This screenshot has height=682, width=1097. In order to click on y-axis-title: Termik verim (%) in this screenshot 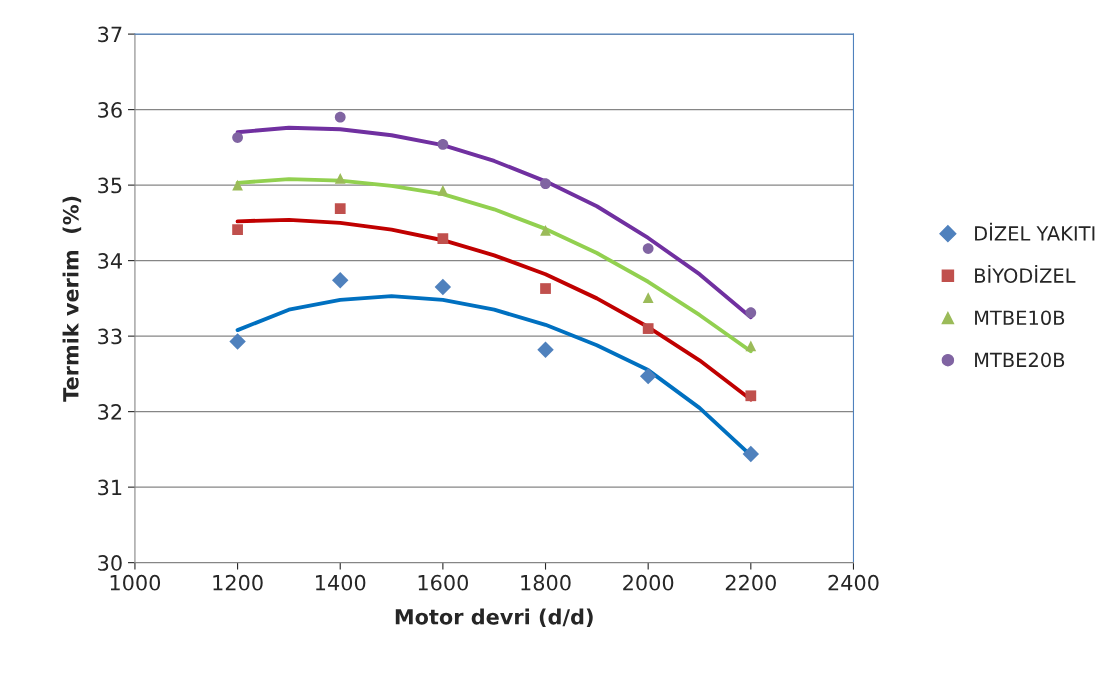, I will do `click(72, 299)`.